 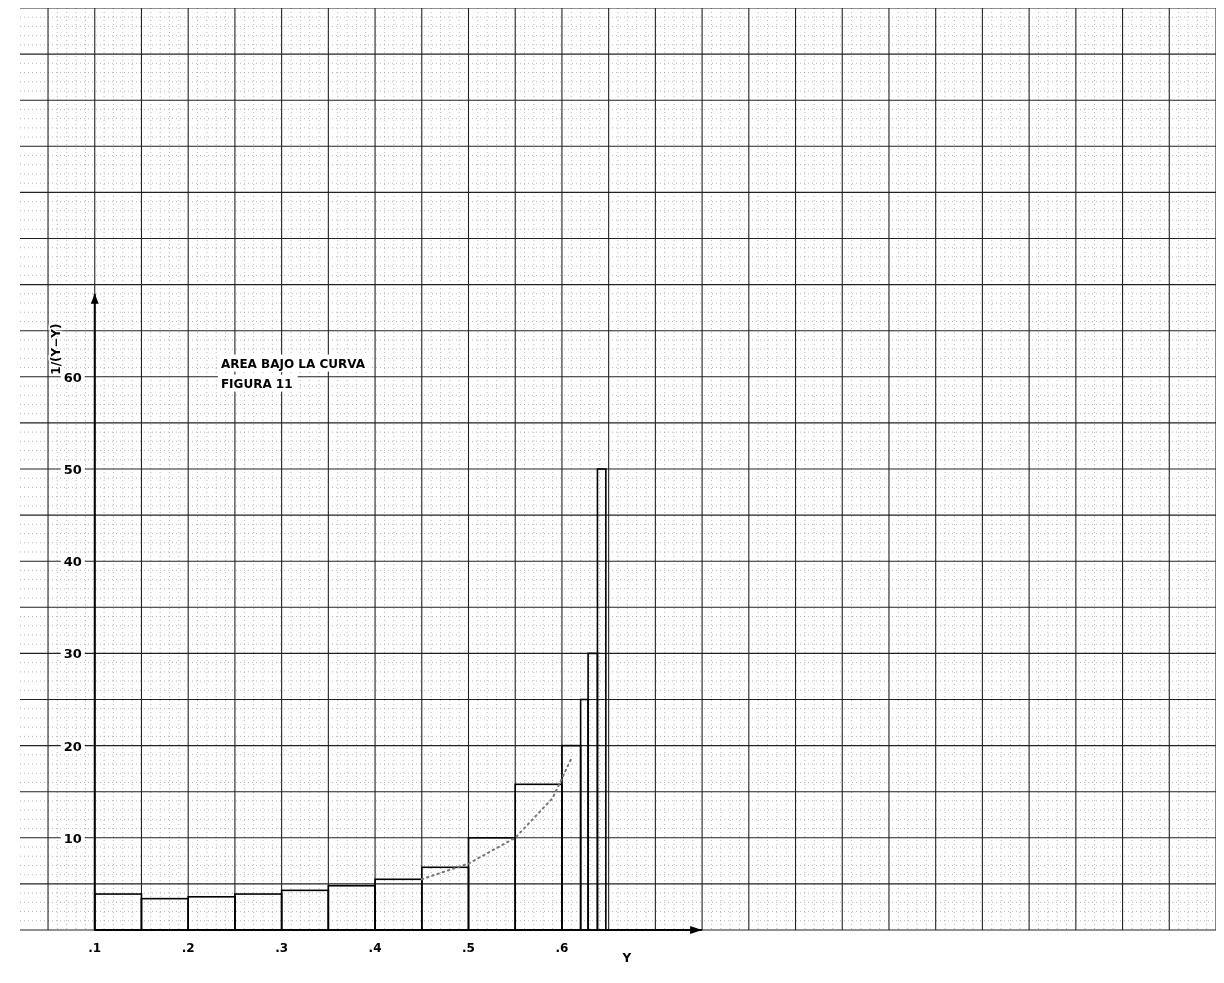 What do you see at coordinates (72, 562) in the screenshot?
I see `y-tick-label: 40` at bounding box center [72, 562].